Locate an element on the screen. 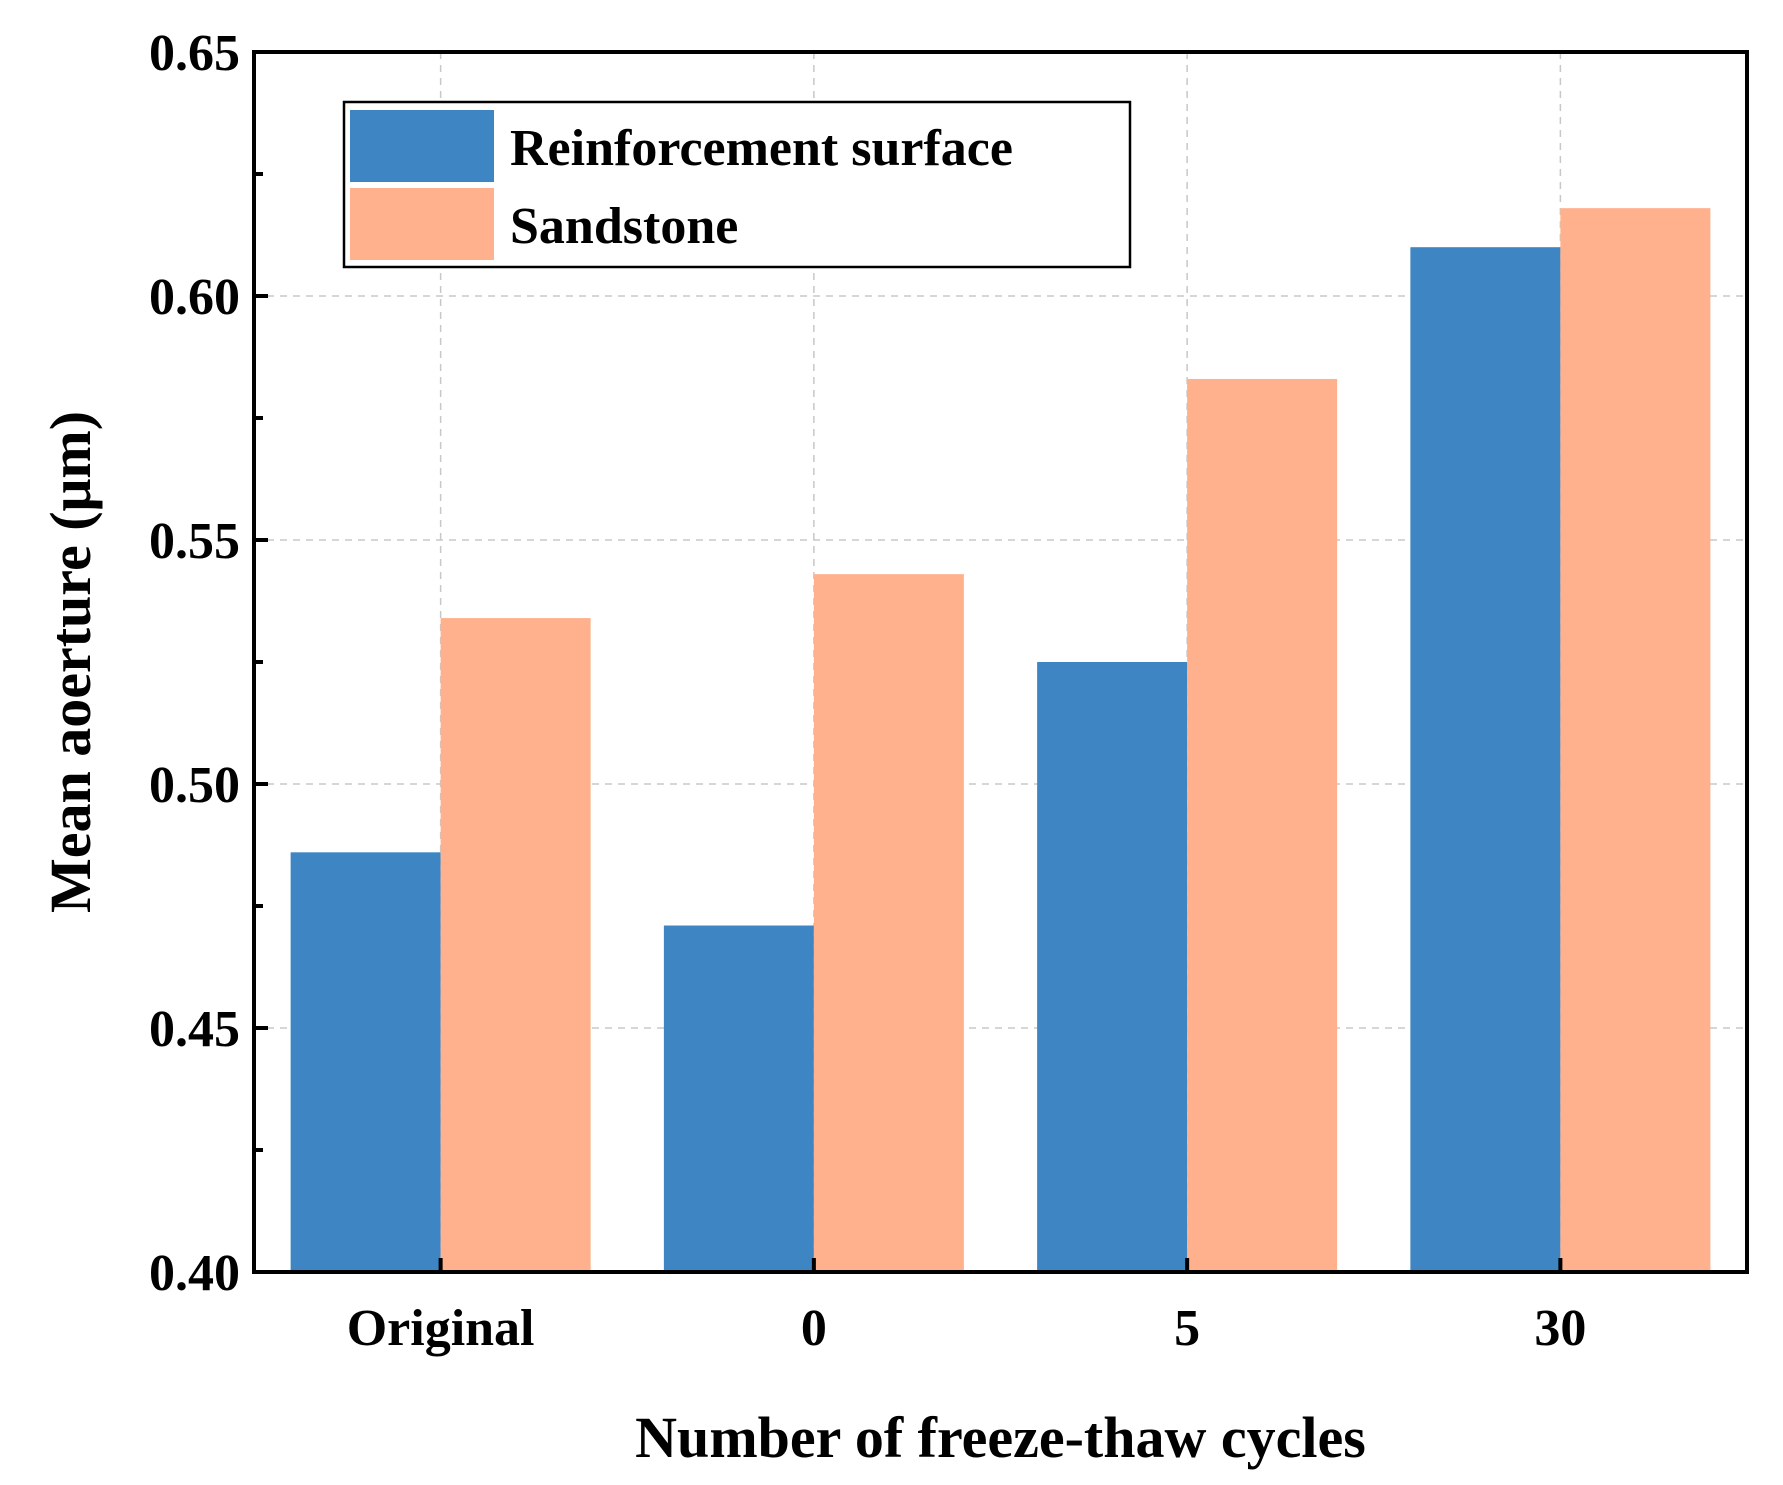 The height and width of the screenshot is (1485, 1783). legend-label: Sandstone is located at coordinates (624, 226).